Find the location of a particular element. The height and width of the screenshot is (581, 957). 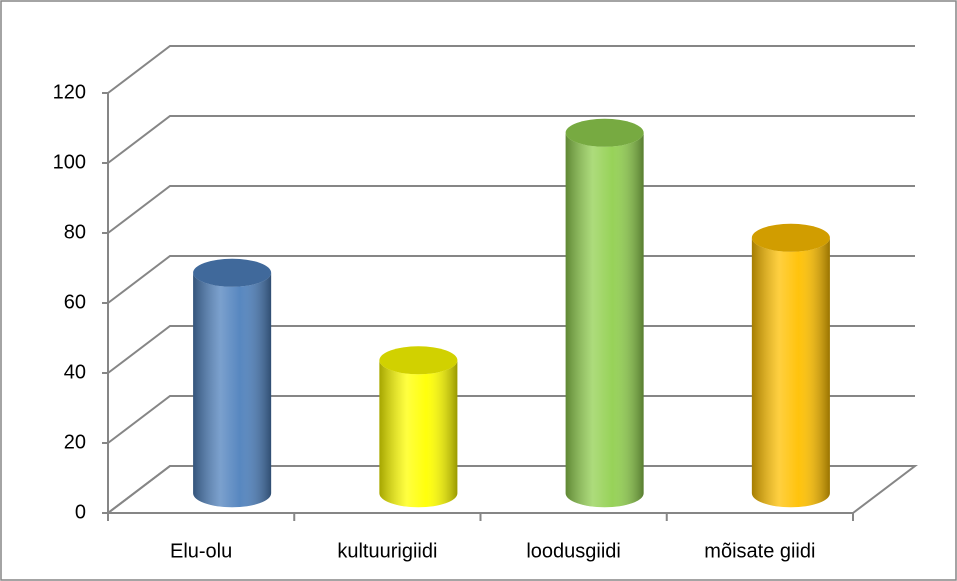

y-tick-label: 60 is located at coordinates (75, 302).